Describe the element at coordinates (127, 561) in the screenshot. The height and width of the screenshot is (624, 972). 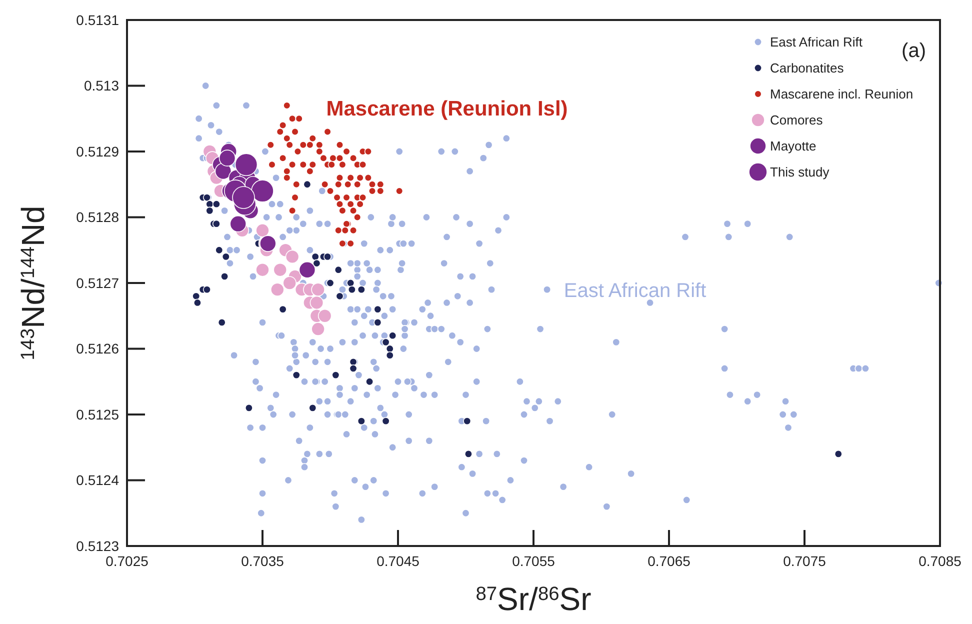
I see `x-tick-label: 0.7025` at that location.